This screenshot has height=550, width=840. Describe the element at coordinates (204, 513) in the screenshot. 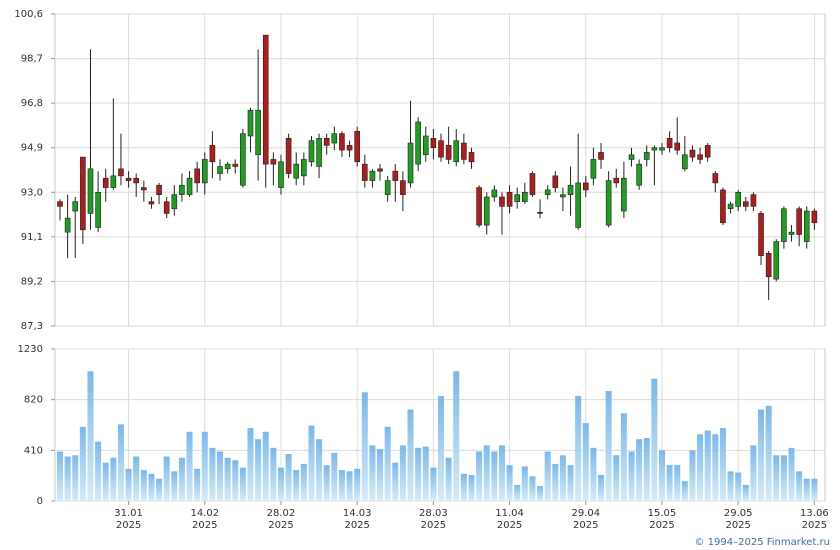

I see `x-tick-label: 14.02` at that location.